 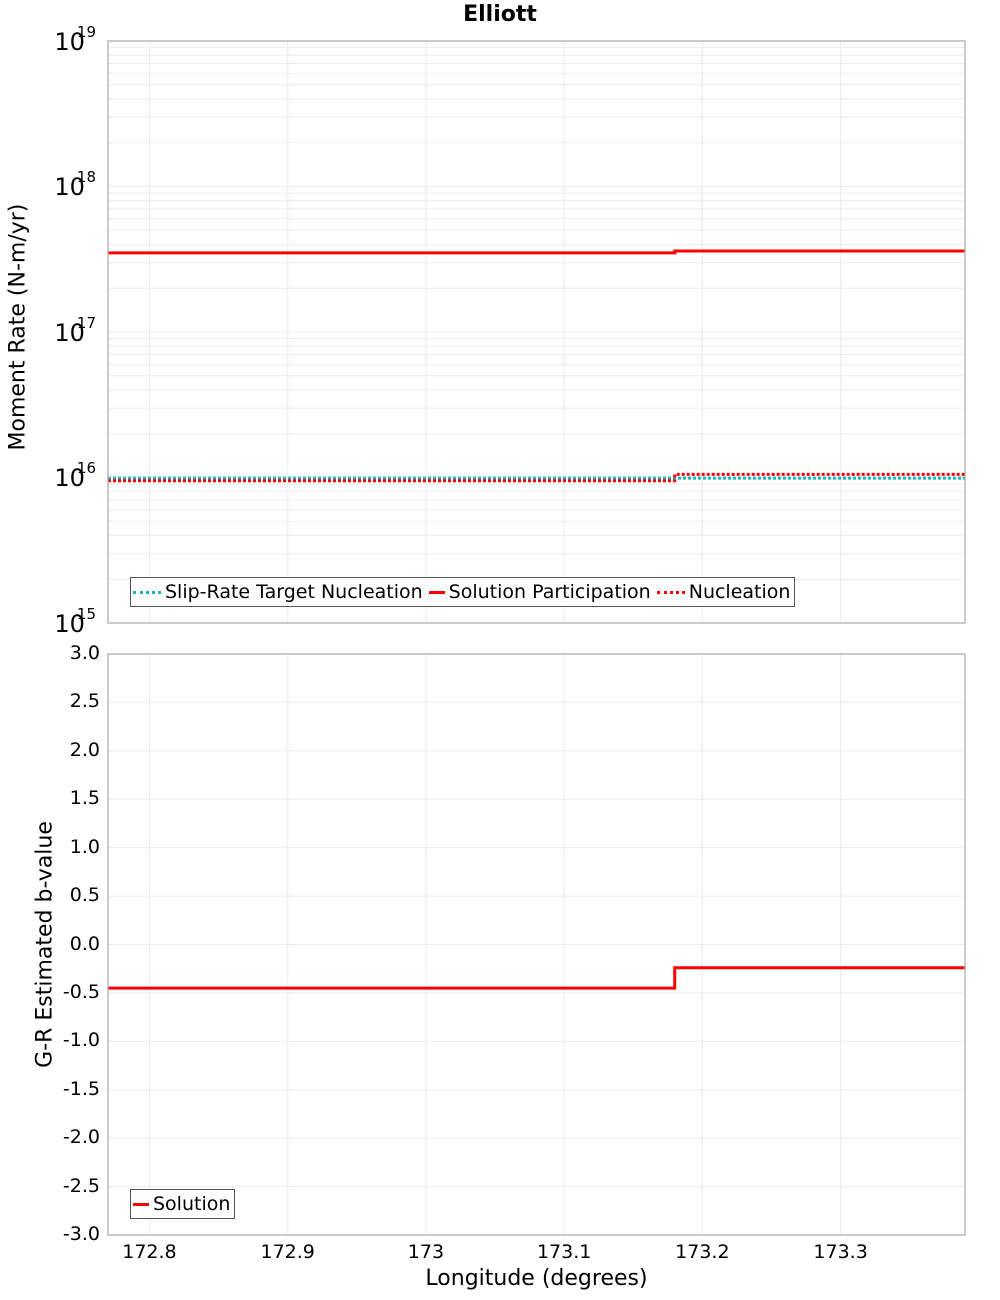 I want to click on ytick-bottom-0: 3.0, so click(x=84, y=653).